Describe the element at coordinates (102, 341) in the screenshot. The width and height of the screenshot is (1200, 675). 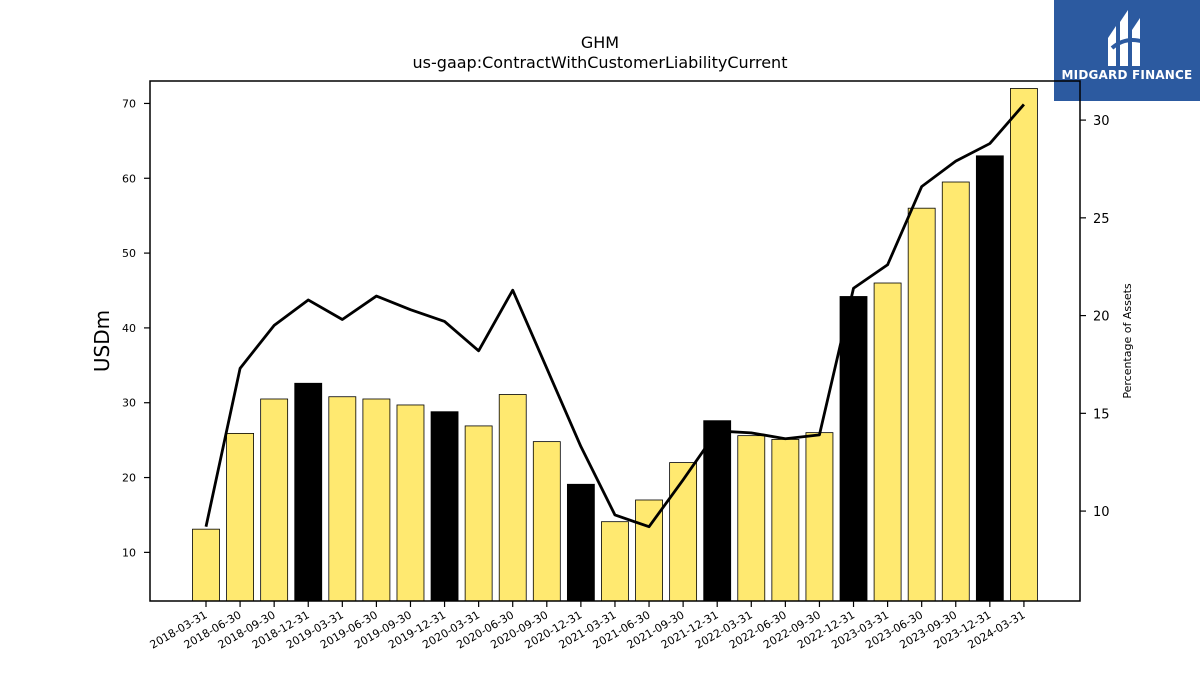
I see `y-axis-label: USDm` at that location.